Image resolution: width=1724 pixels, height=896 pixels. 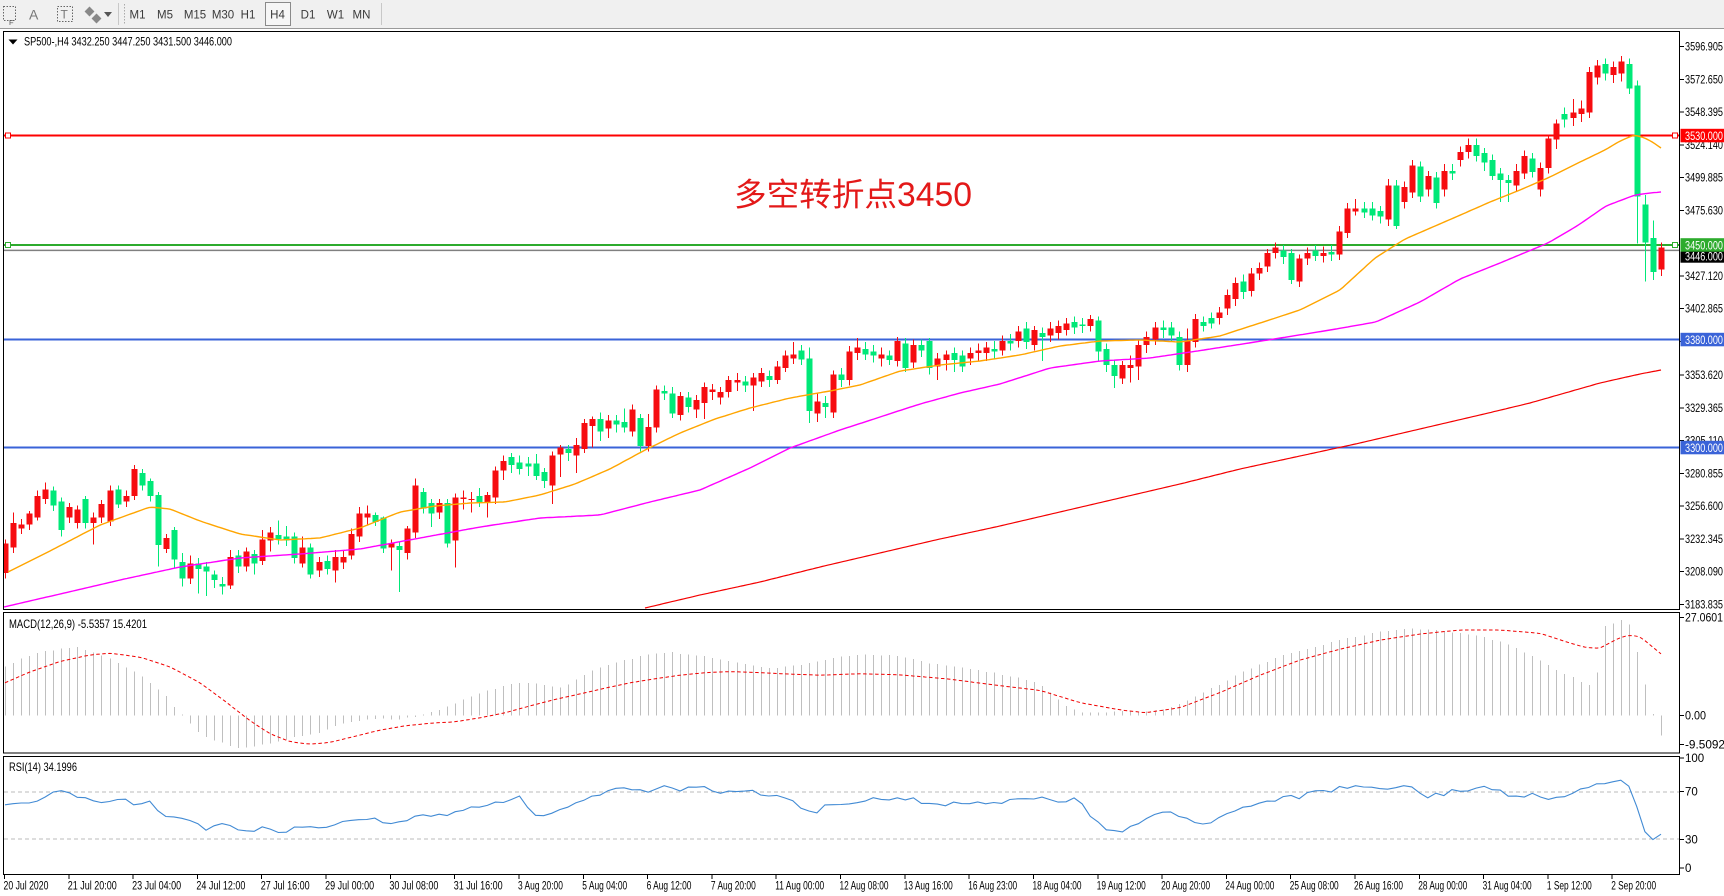 What do you see at coordinates (1695, 716) in the screenshot?
I see `svg-text: 0.00` at bounding box center [1695, 716].